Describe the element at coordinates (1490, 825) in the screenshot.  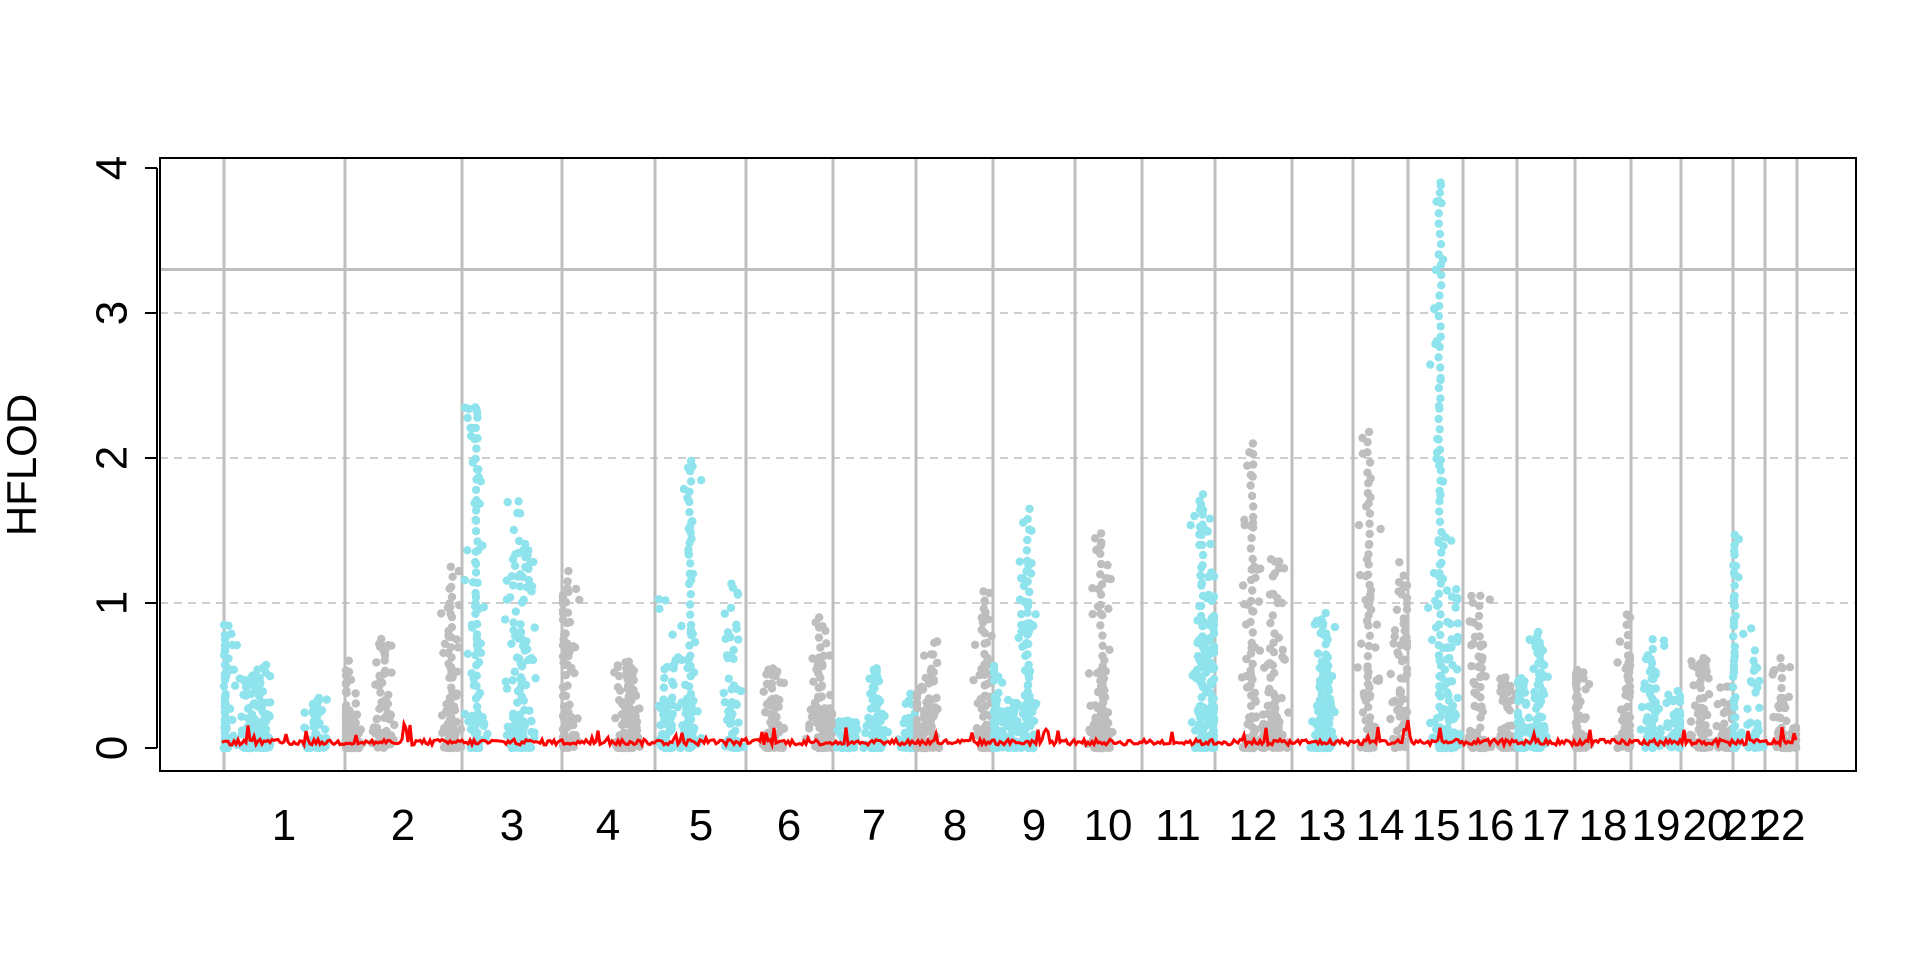
I see `x-tick-label-chr-16: 16` at that location.